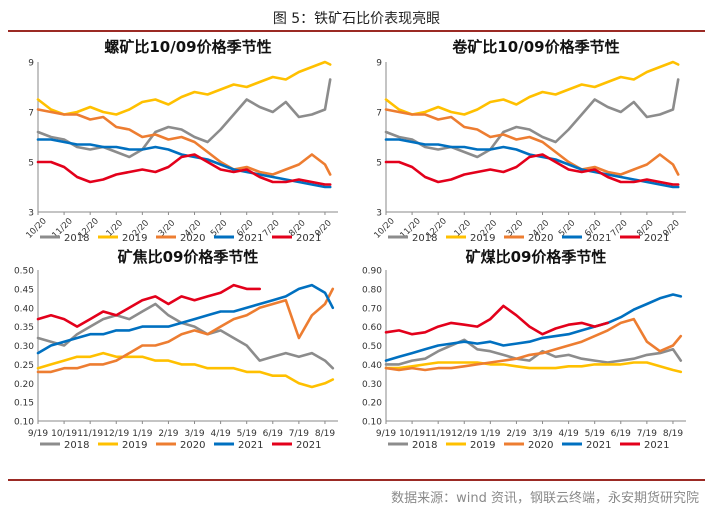 The image size is (713, 515). Describe the element at coordinates (187, 47) in the screenshot. I see `chart-title: 螺矿比10/09价格季节性` at that location.